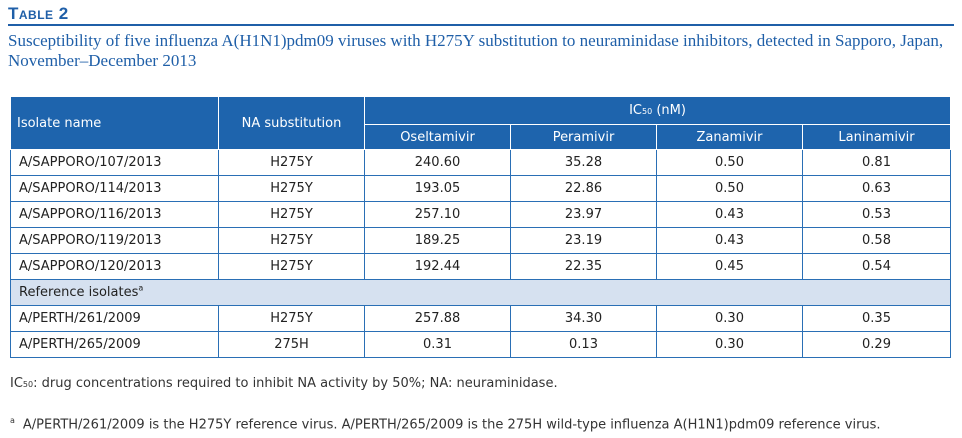 Image resolution: width=962 pixels, height=438 pixels. What do you see at coordinates (729, 266) in the screenshot?
I see `cell-zanamivir: 0.45` at bounding box center [729, 266].